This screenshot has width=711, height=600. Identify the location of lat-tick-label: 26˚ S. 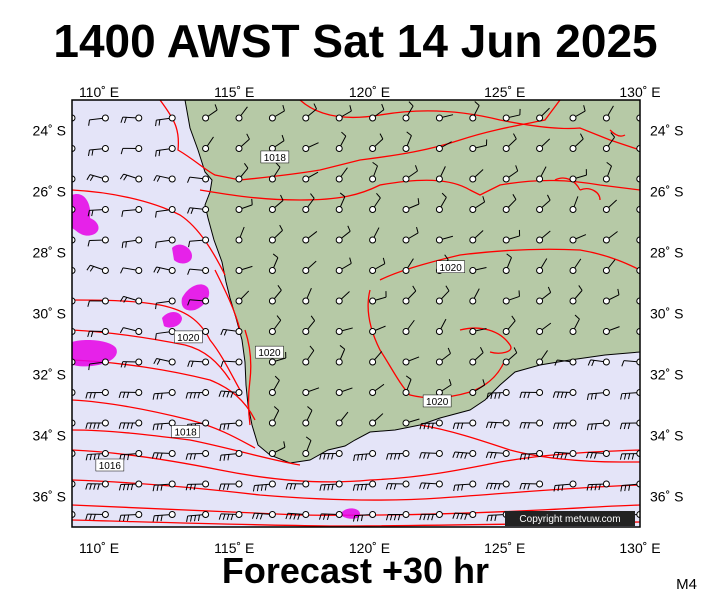
(666, 192).